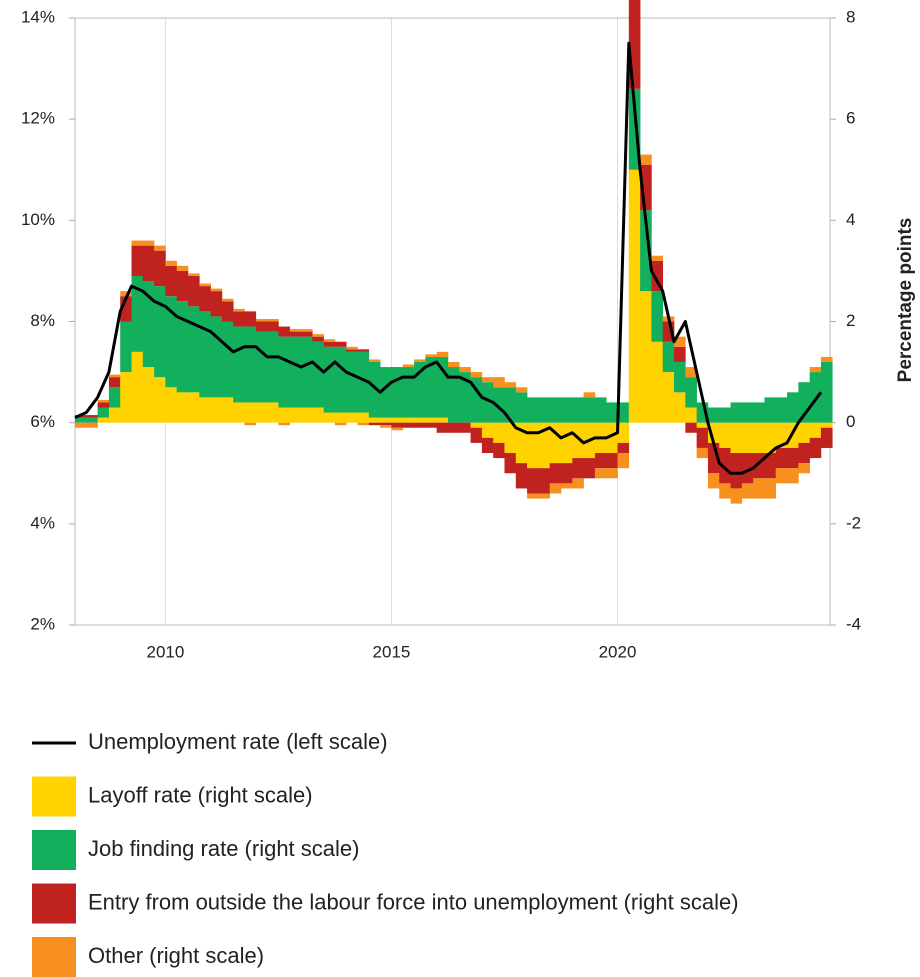  Describe the element at coordinates (905, 300) in the screenshot. I see `y2-axis-label: Percentage points` at that location.